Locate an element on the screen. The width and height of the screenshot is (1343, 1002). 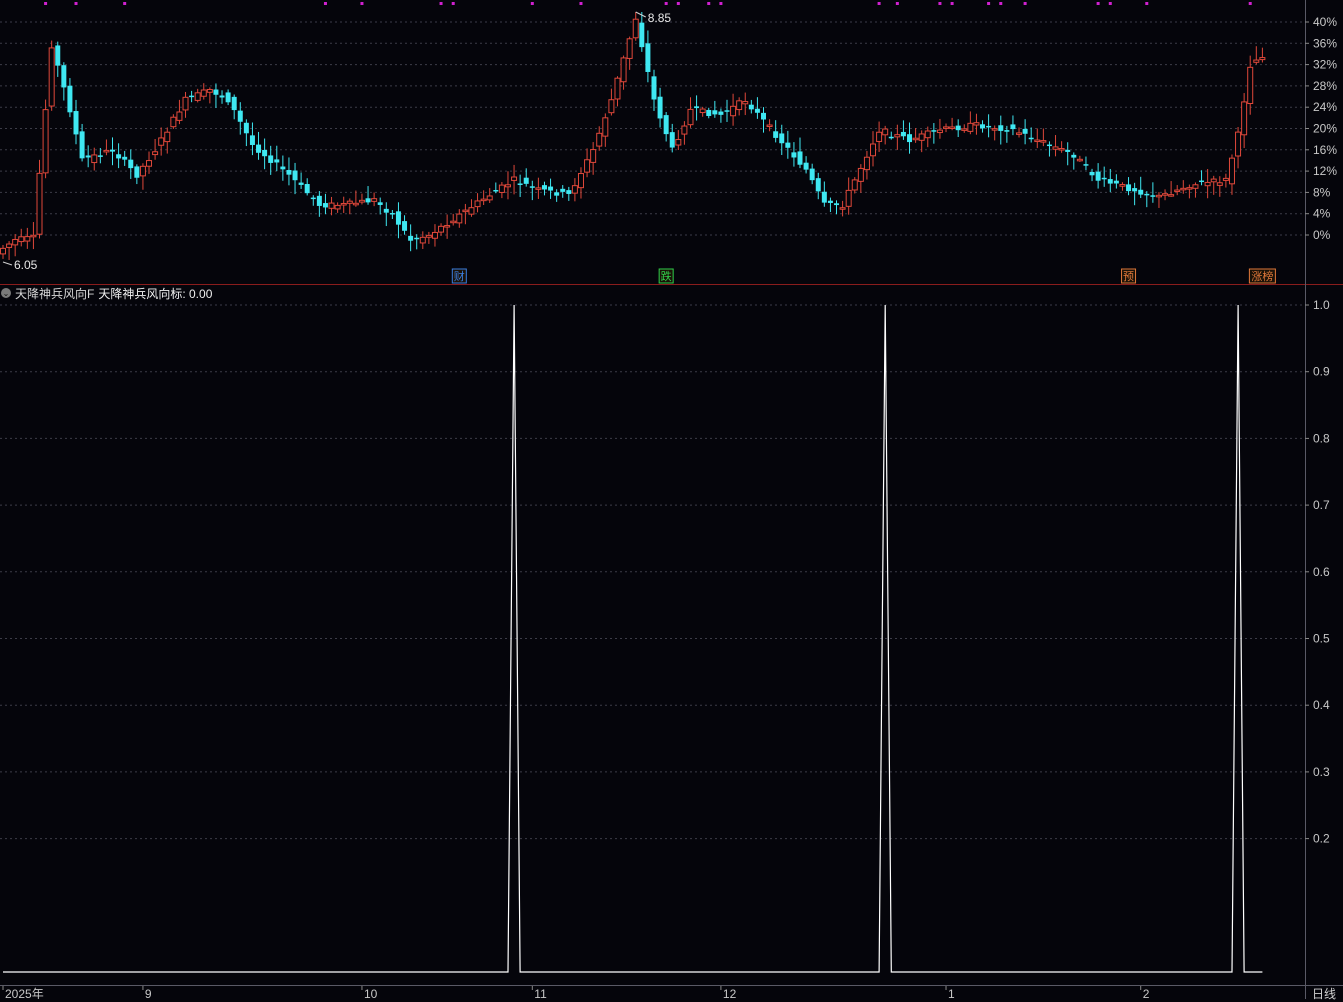
event-tag-box is located at coordinates (666, 276).